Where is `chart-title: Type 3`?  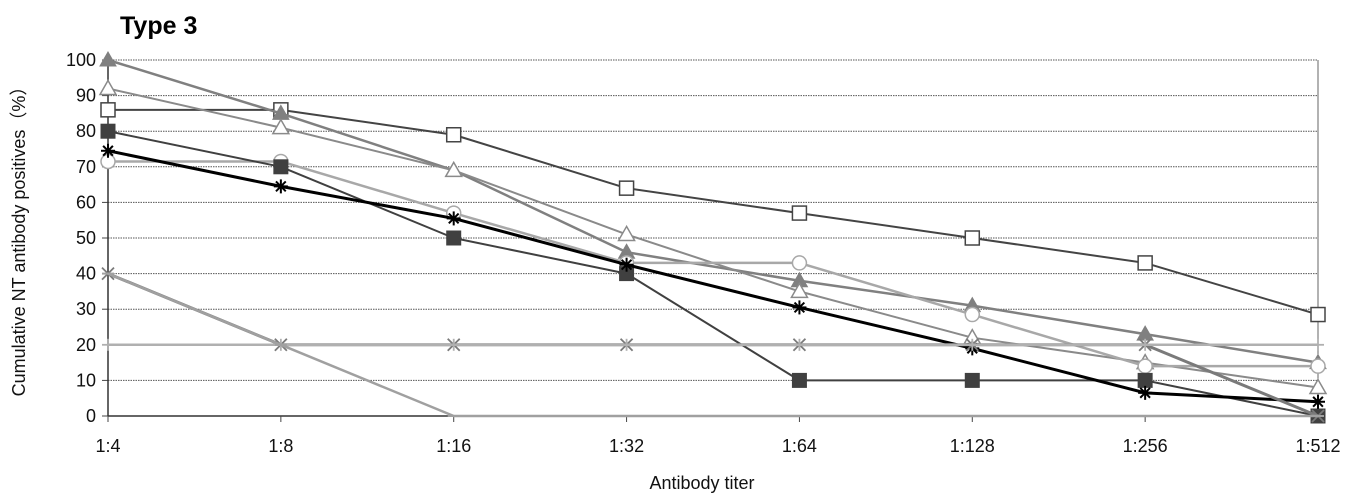 chart-title: Type 3 is located at coordinates (159, 26).